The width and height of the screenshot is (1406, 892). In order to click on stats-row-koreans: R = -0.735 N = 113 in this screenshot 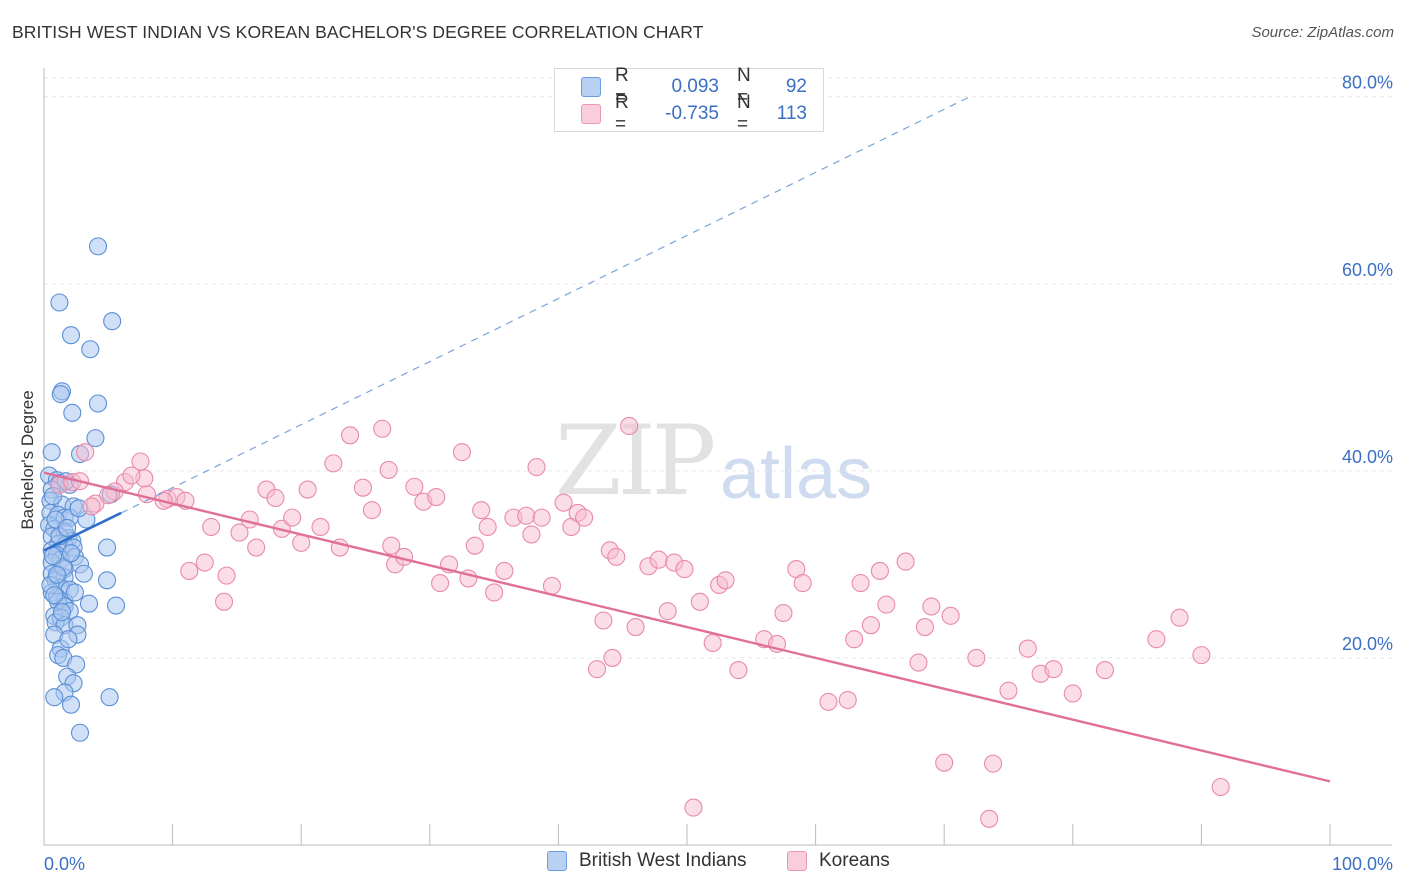, I will do `click(681, 113)`.